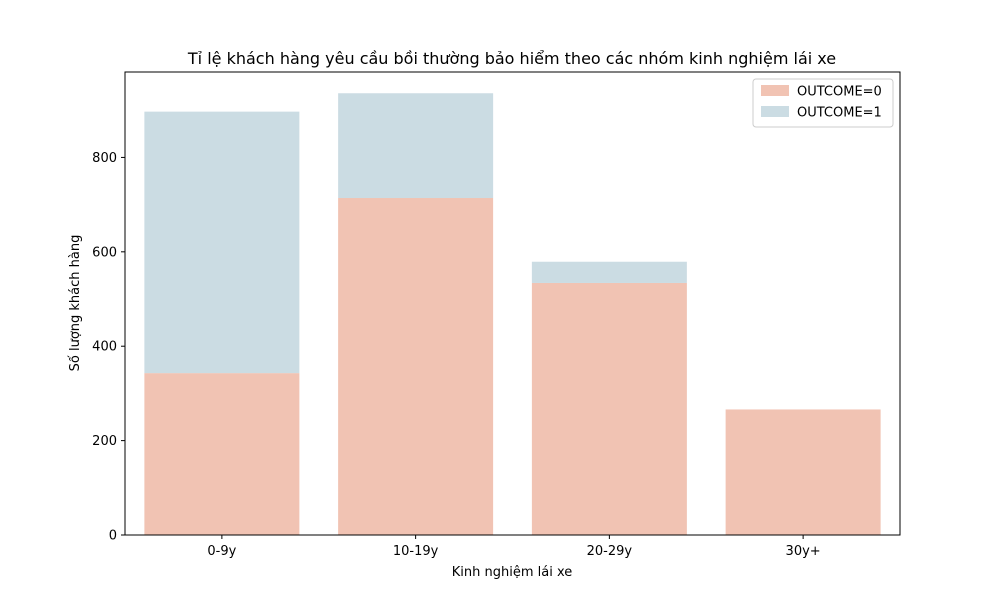 This screenshot has width=1000, height=600. Describe the element at coordinates (75, 303) in the screenshot. I see `y-axis-label: Số lượng khách hàng` at that location.